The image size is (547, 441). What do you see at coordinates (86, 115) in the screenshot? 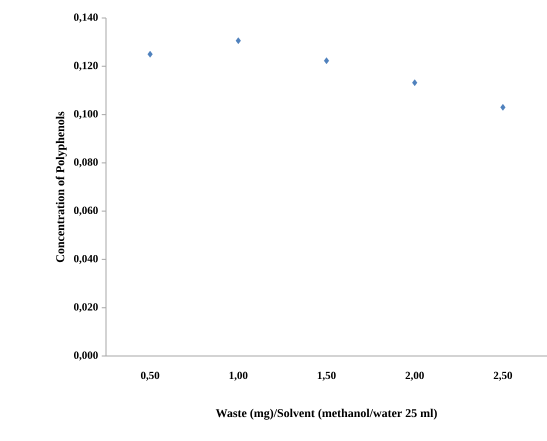
I see `y-tick-label: 0,100` at bounding box center [86, 115].